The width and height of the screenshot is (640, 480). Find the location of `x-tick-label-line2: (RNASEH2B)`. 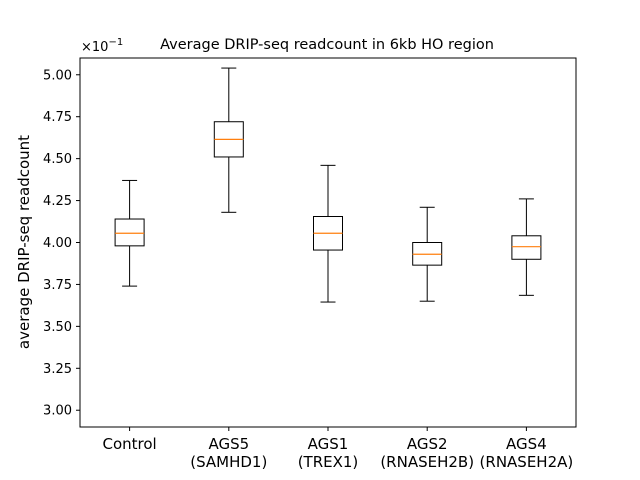

x-tick-label-line2: (RNASEH2B) is located at coordinates (427, 462).